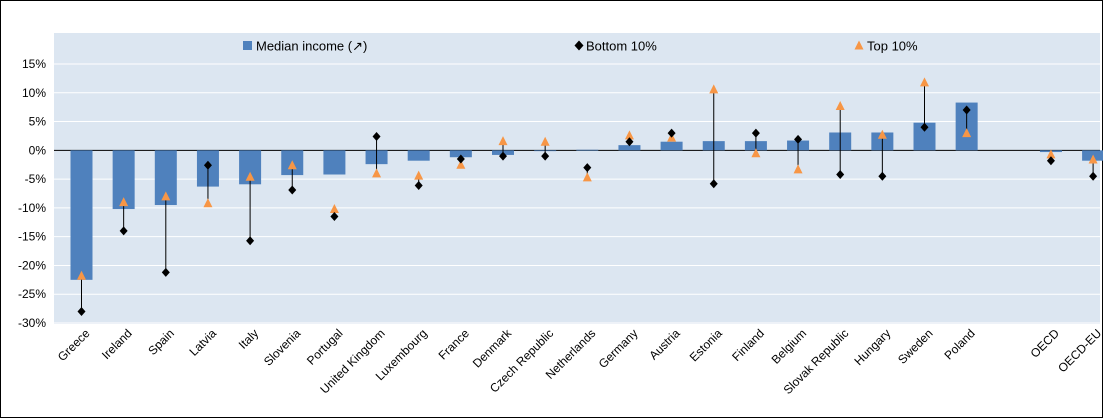 The height and width of the screenshot is (419, 1103). Describe the element at coordinates (32, 323) in the screenshot. I see `y-tick-label: -30%` at that location.